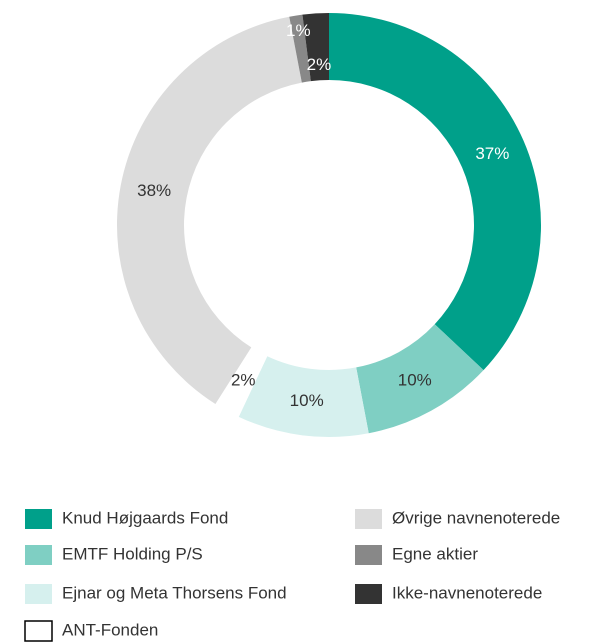  What do you see at coordinates (467, 592) in the screenshot?
I see `legend-label: Ikke-navnenoterede` at bounding box center [467, 592].